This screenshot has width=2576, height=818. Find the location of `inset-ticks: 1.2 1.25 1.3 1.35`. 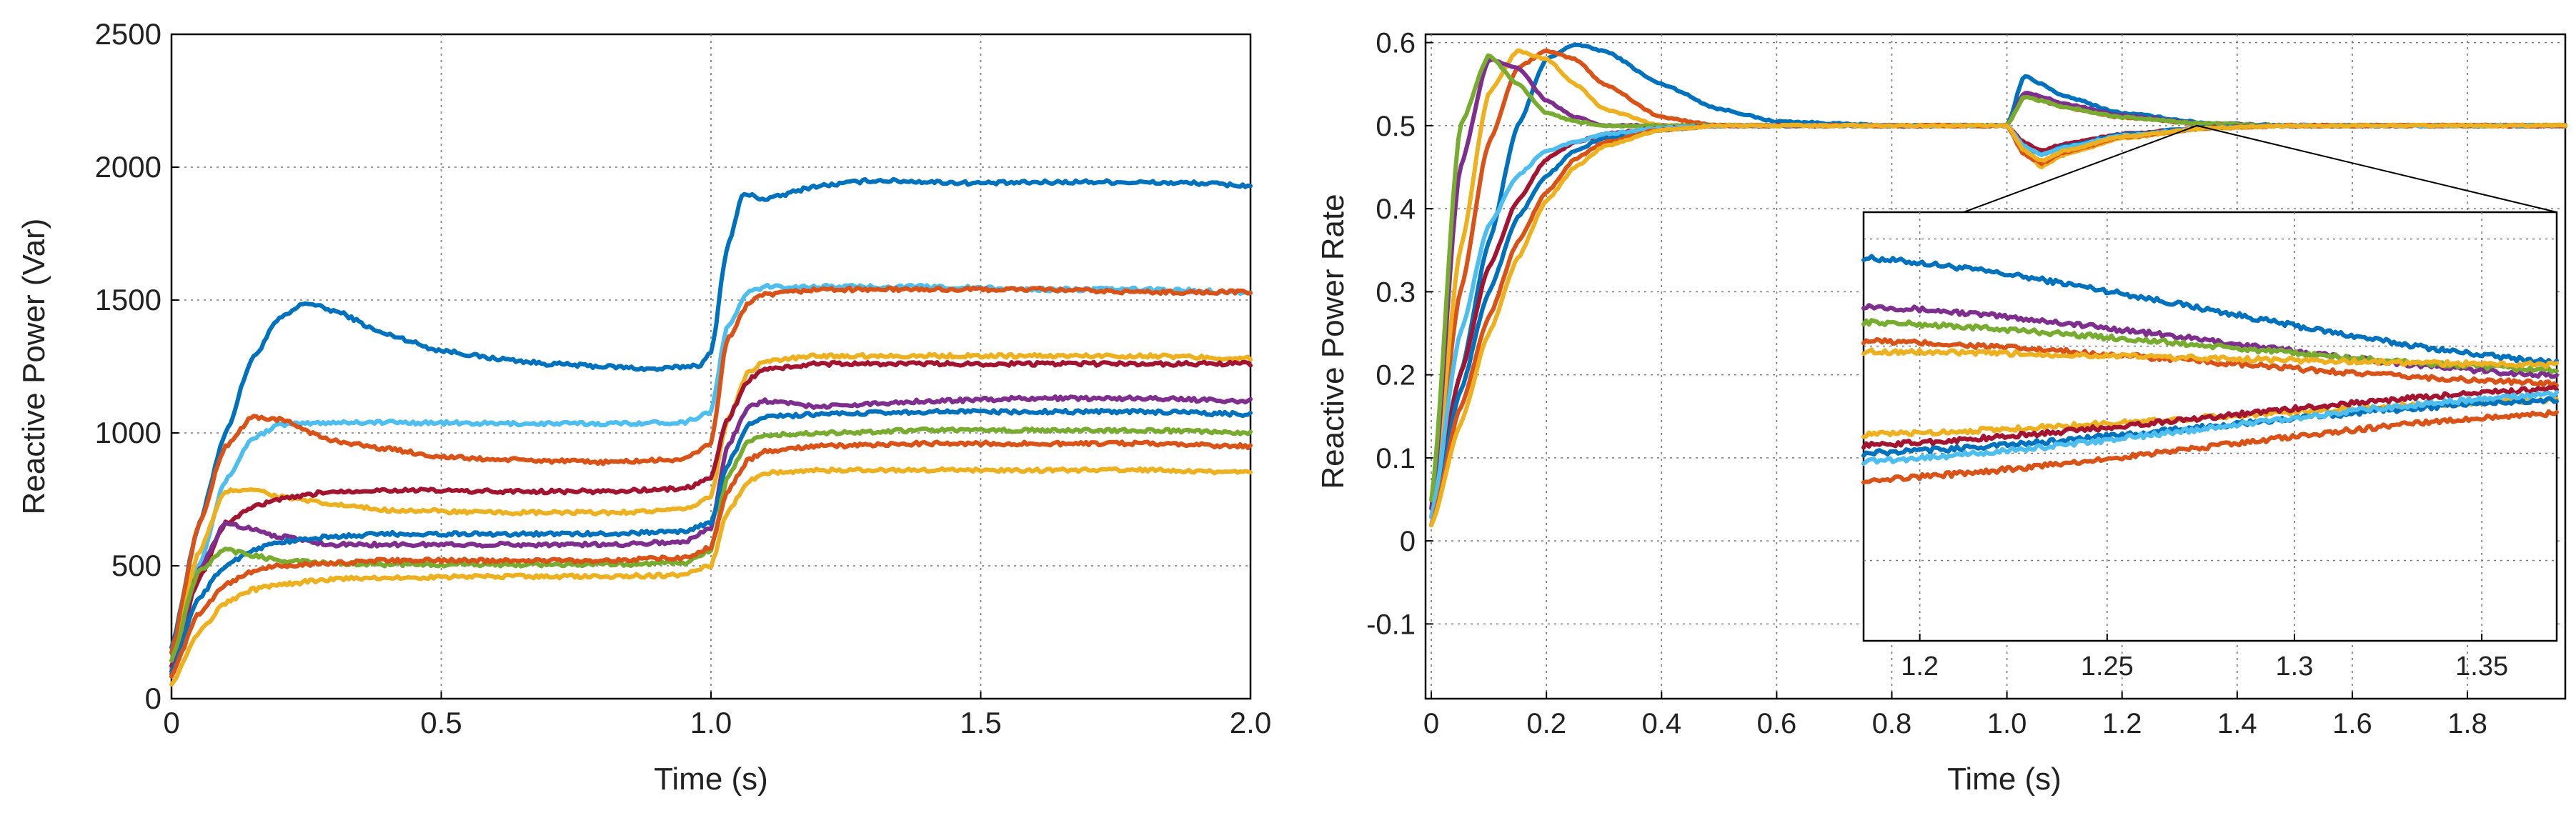

inset-ticks: 1.2 1.25 1.3 1.35 is located at coordinates (2204, 658).